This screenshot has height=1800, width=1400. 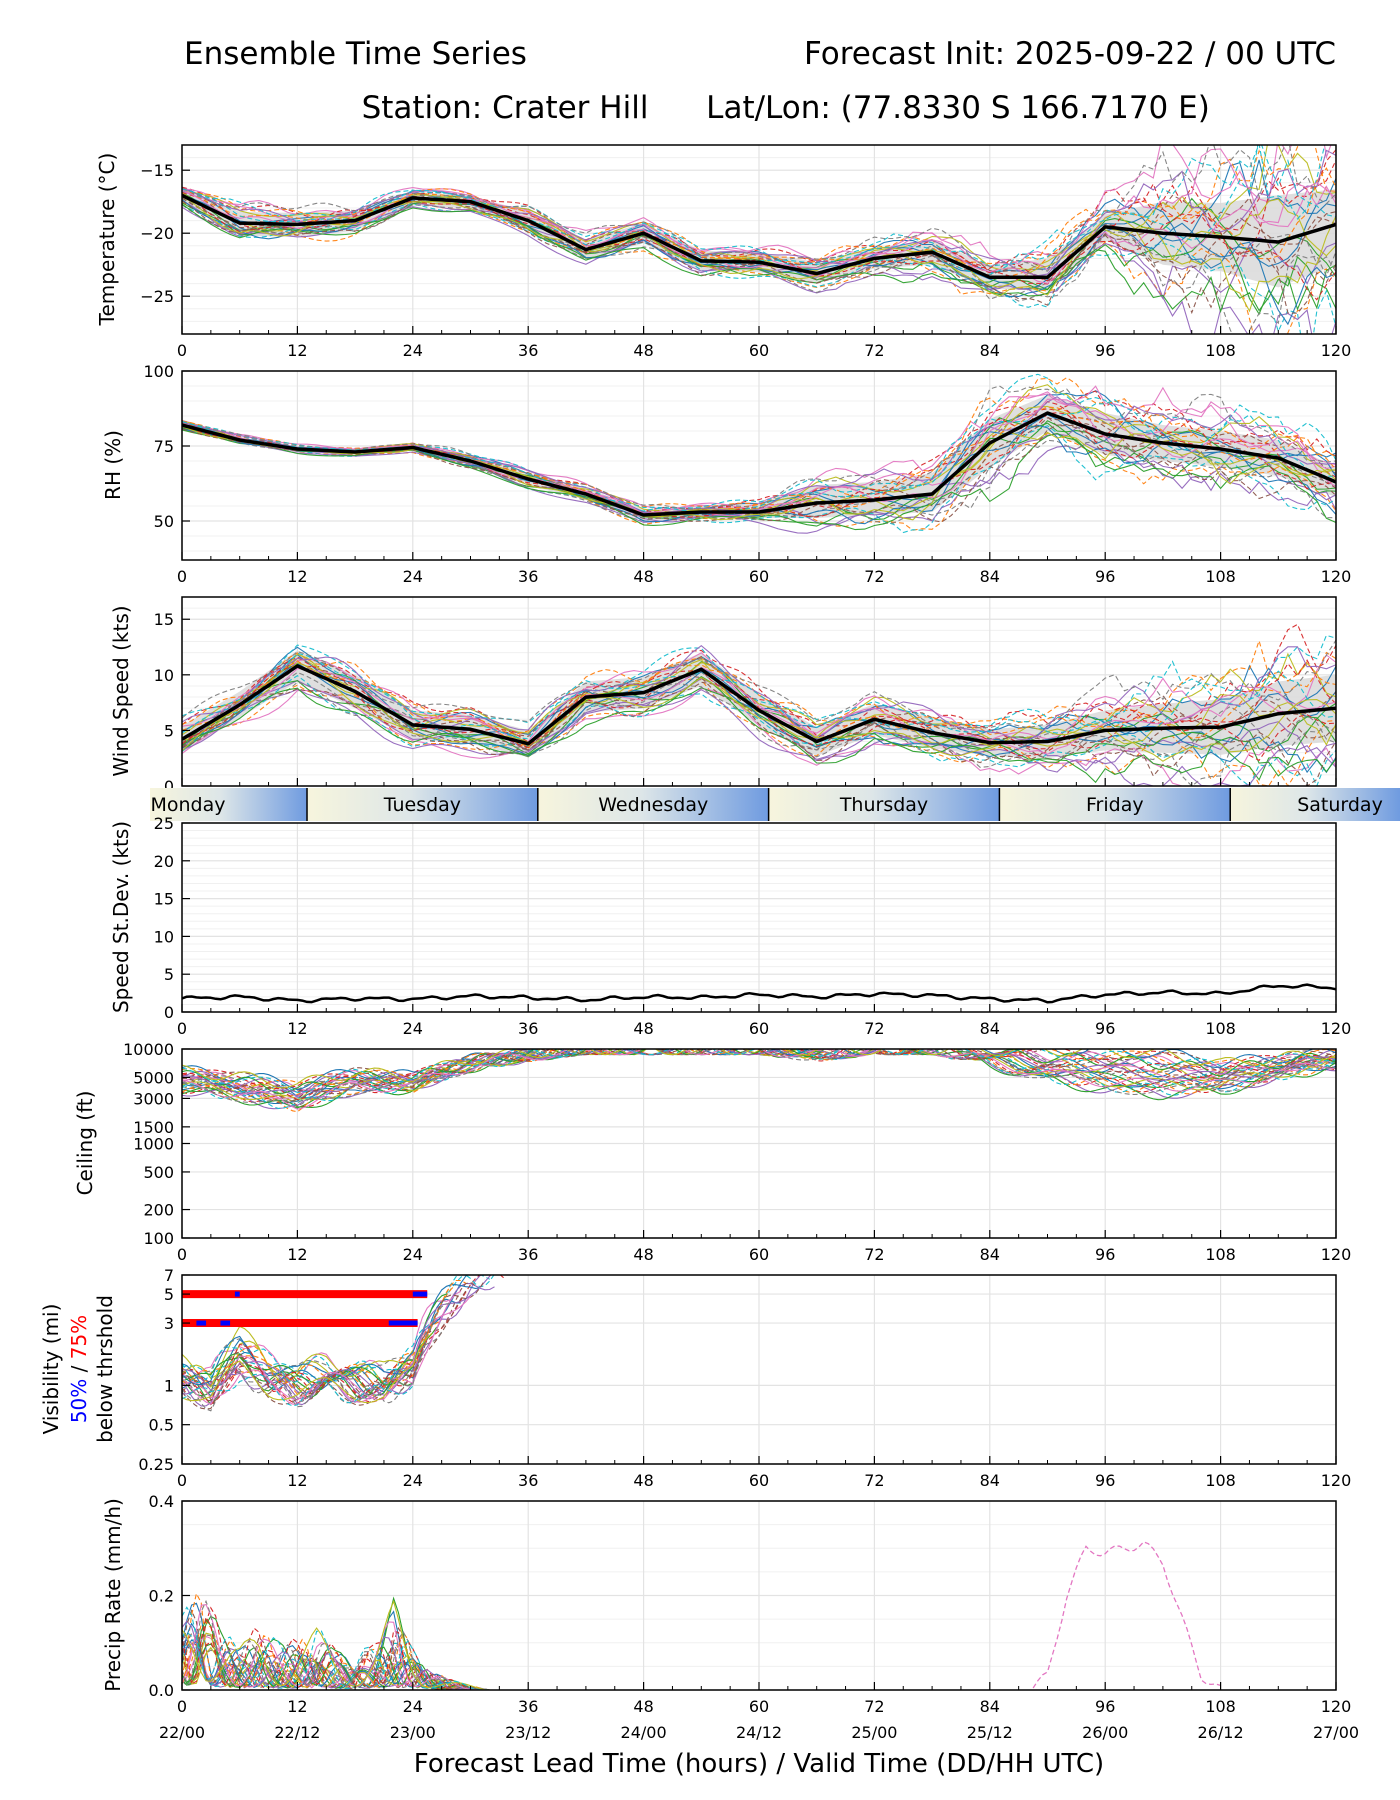 I want to click on day-label: Wednesday, so click(x=653, y=805).